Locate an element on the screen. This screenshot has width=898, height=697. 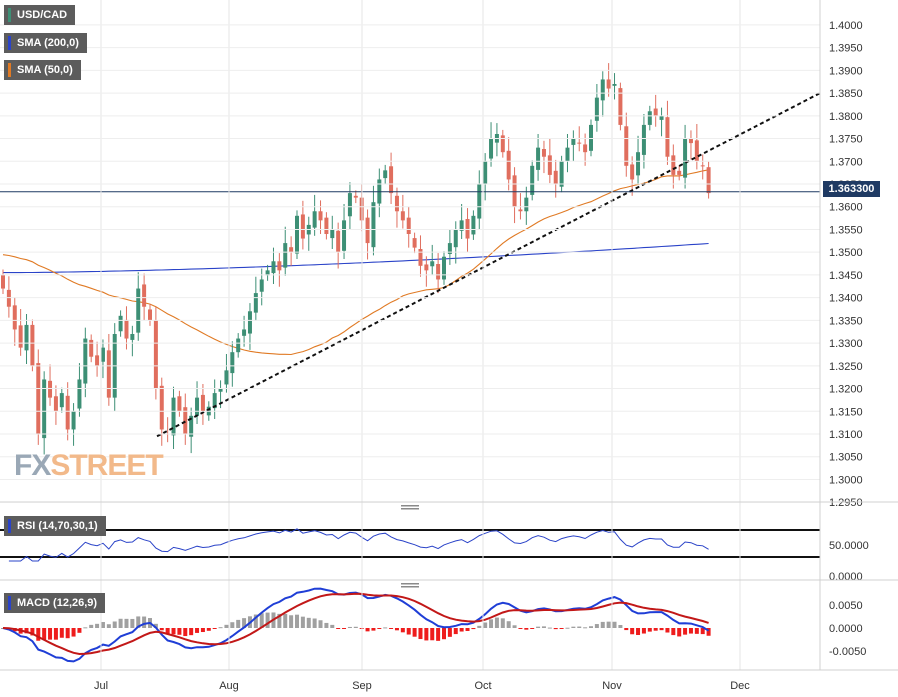
x-tick-label: Aug is located at coordinates (229, 686).